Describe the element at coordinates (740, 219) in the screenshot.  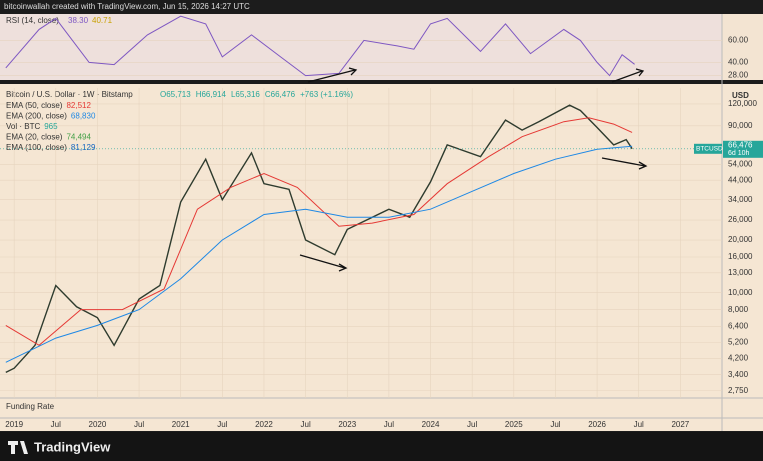
I see `y-tick-label: 26,000` at that location.